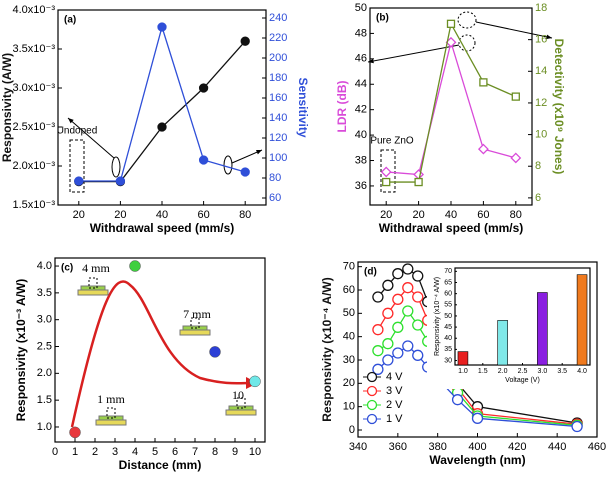 This screenshot has height=480, width=614. Describe the element at coordinates (361, 160) in the screenshot. I see `y-tick-label: 38` at that location.